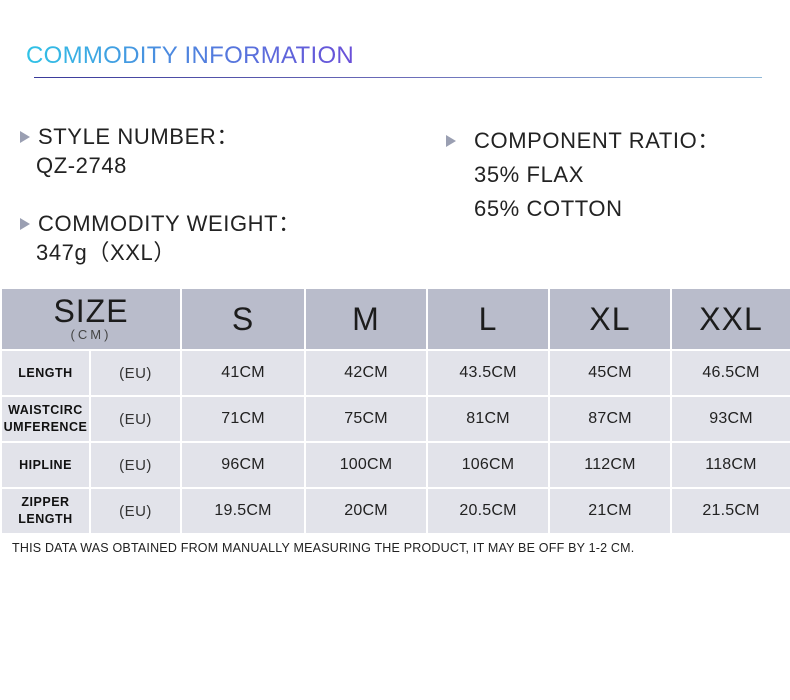  What do you see at coordinates (730, 373) in the screenshot?
I see `table-cell: 46.5CM` at bounding box center [730, 373].